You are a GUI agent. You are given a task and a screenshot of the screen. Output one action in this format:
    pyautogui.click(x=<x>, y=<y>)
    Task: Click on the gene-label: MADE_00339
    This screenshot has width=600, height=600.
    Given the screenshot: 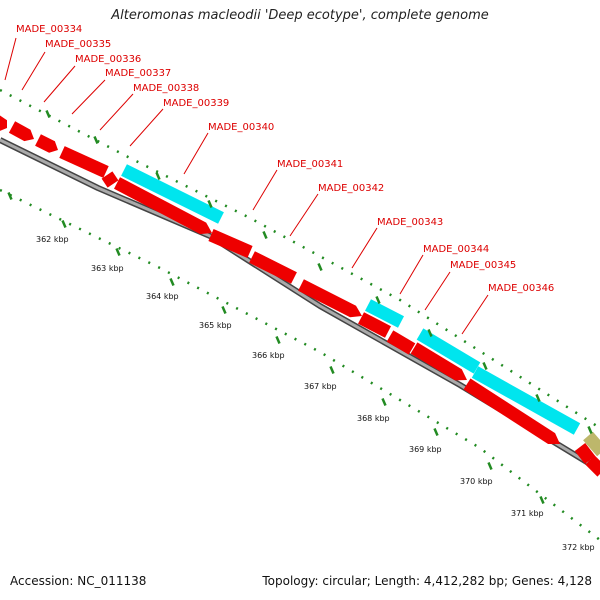 What is the action you would take?
    pyautogui.click(x=196, y=103)
    